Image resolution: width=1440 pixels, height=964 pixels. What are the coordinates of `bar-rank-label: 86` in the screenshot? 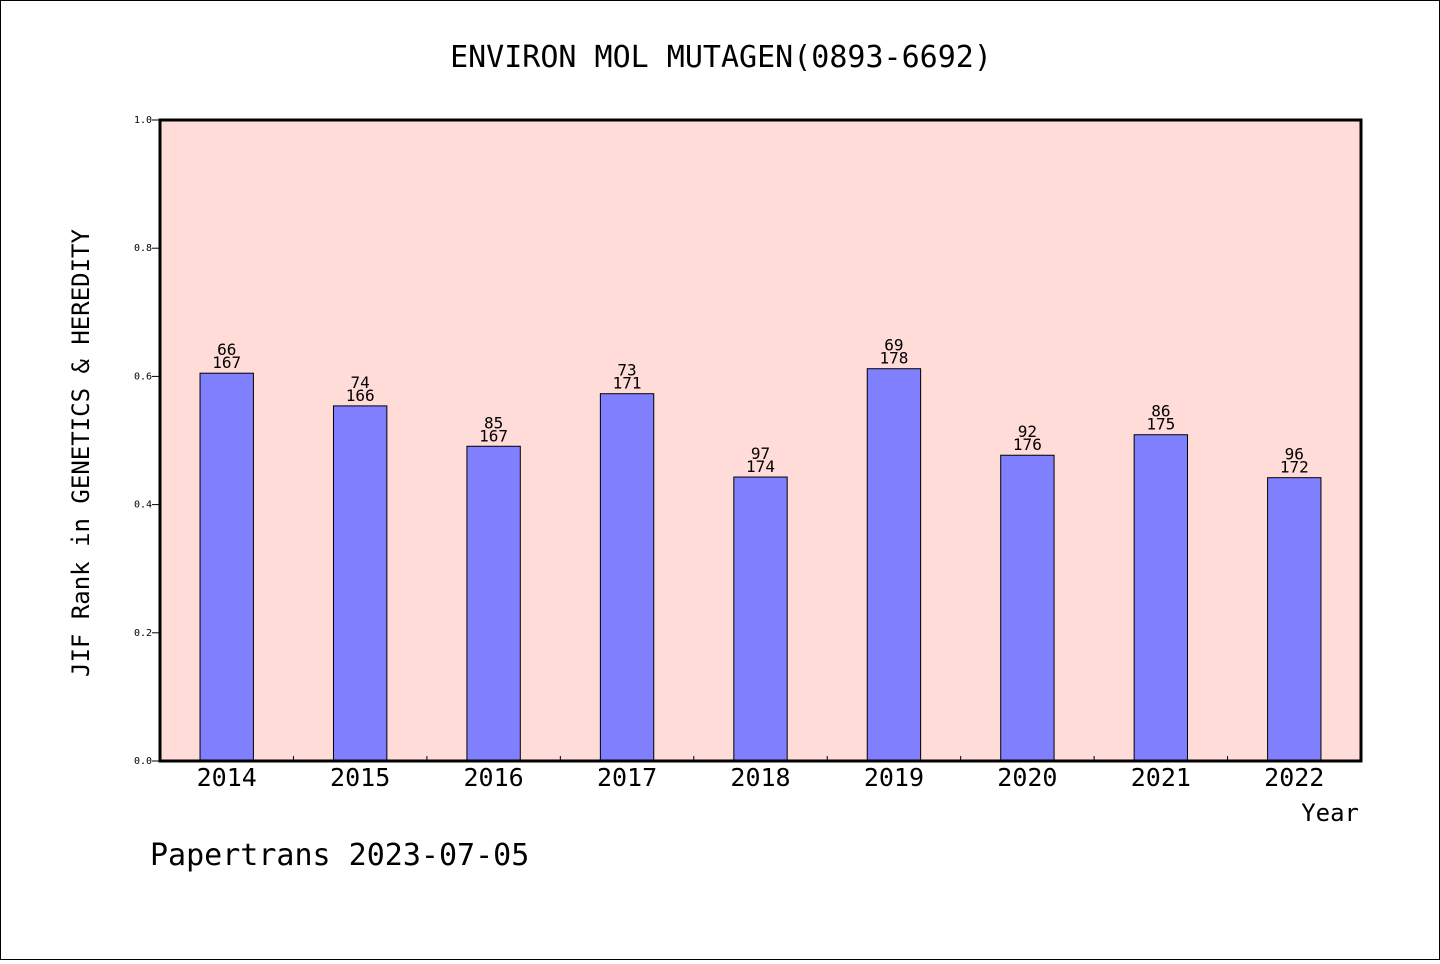 It's located at (1160, 411).